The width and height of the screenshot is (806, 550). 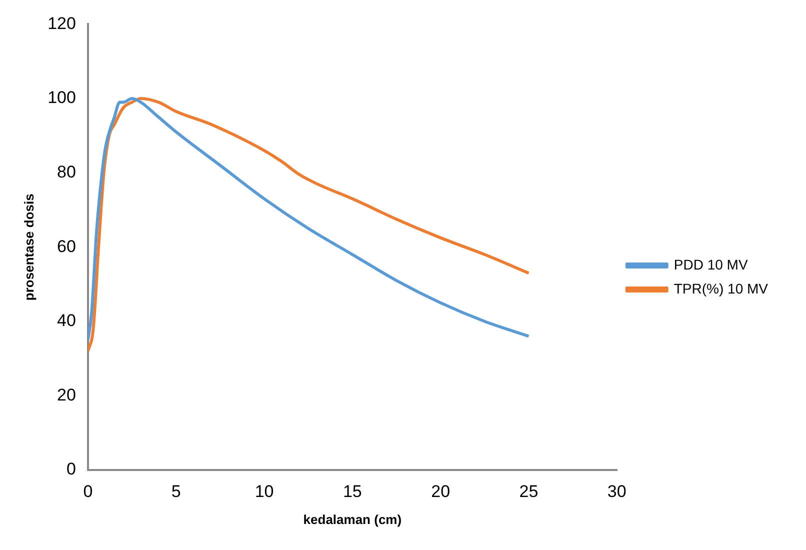 What do you see at coordinates (440, 491) in the screenshot?
I see `x-tick-label: 20` at bounding box center [440, 491].